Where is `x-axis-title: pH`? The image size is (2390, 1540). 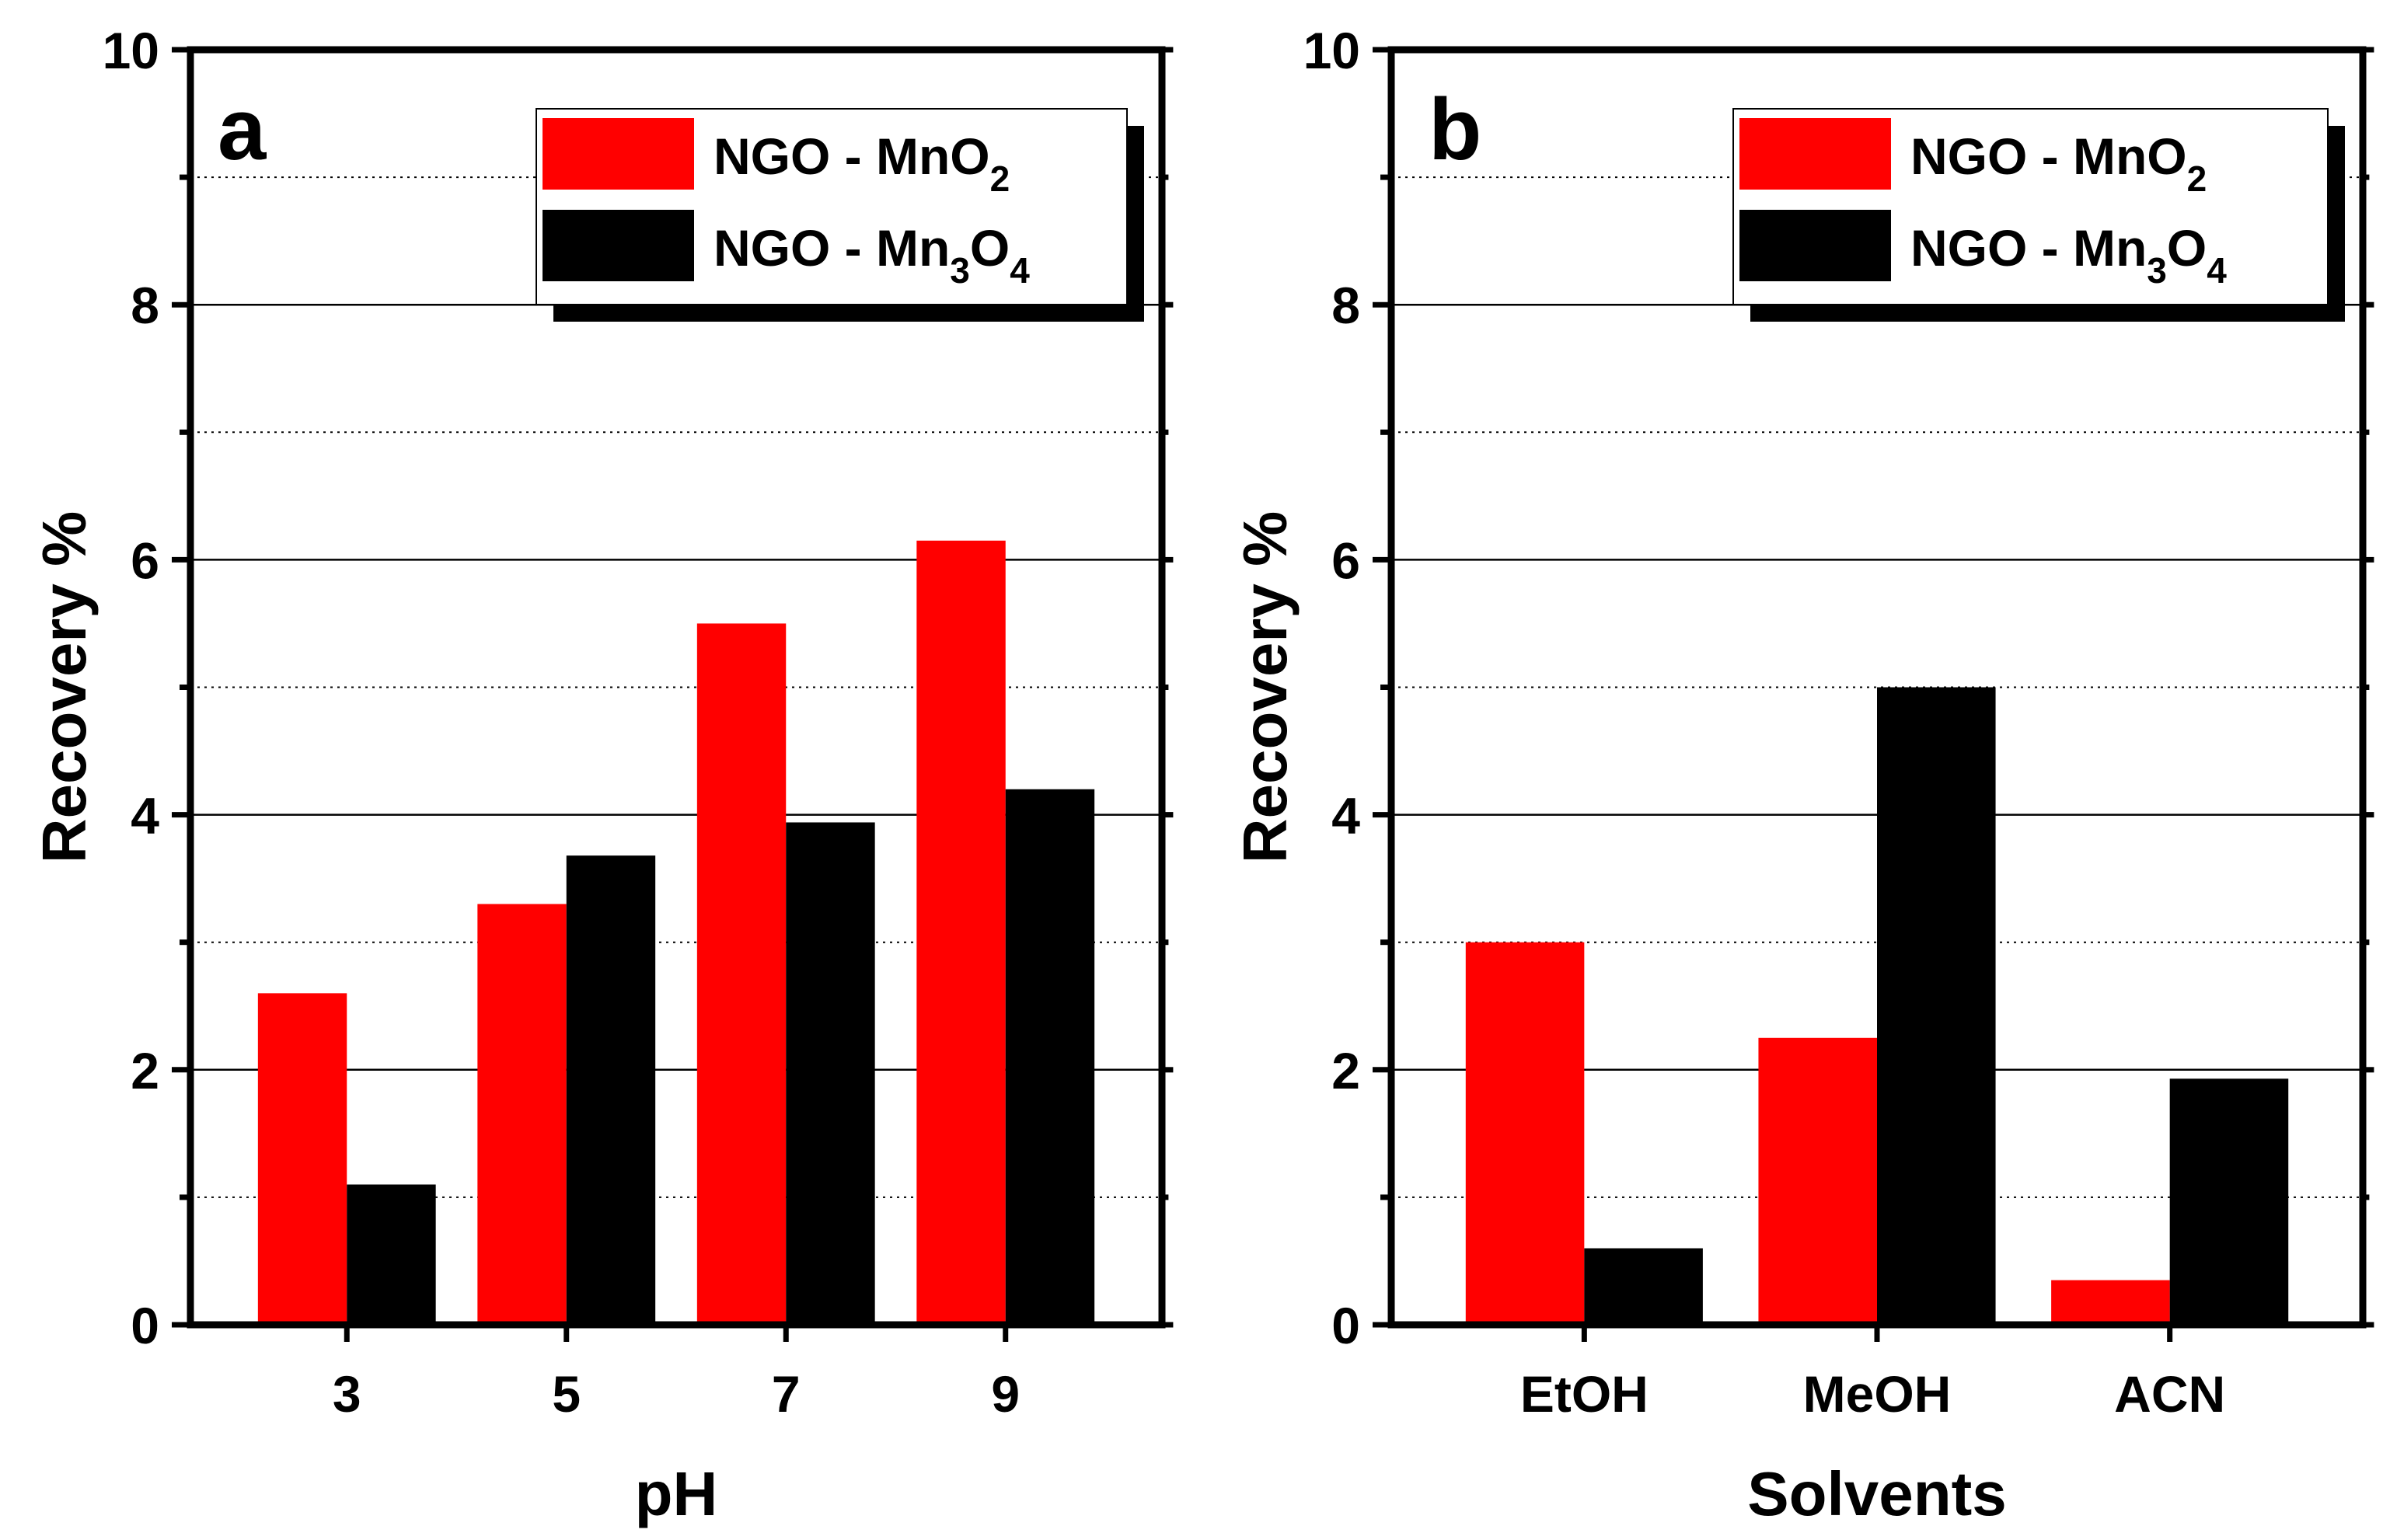 x-axis-title: pH is located at coordinates (677, 1493).